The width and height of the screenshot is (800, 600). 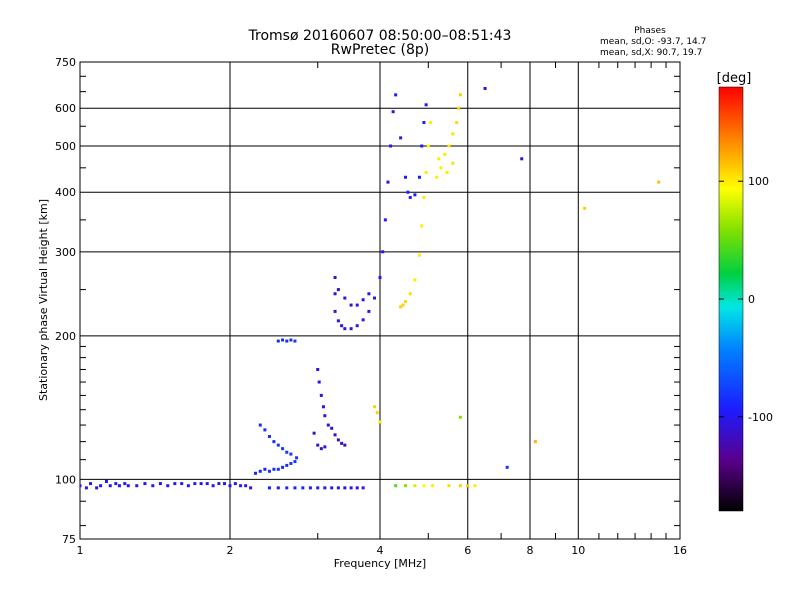 I want to click on phases-line-o: mean, sd,O: -93.7, 14.7, so click(x=653, y=42).